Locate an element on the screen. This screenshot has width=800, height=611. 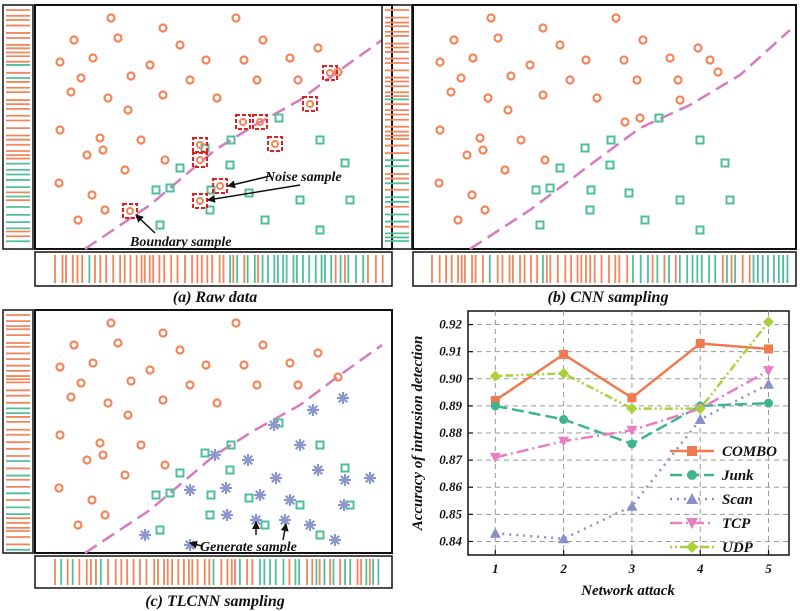
legend-label: TCP is located at coordinates (736, 524).